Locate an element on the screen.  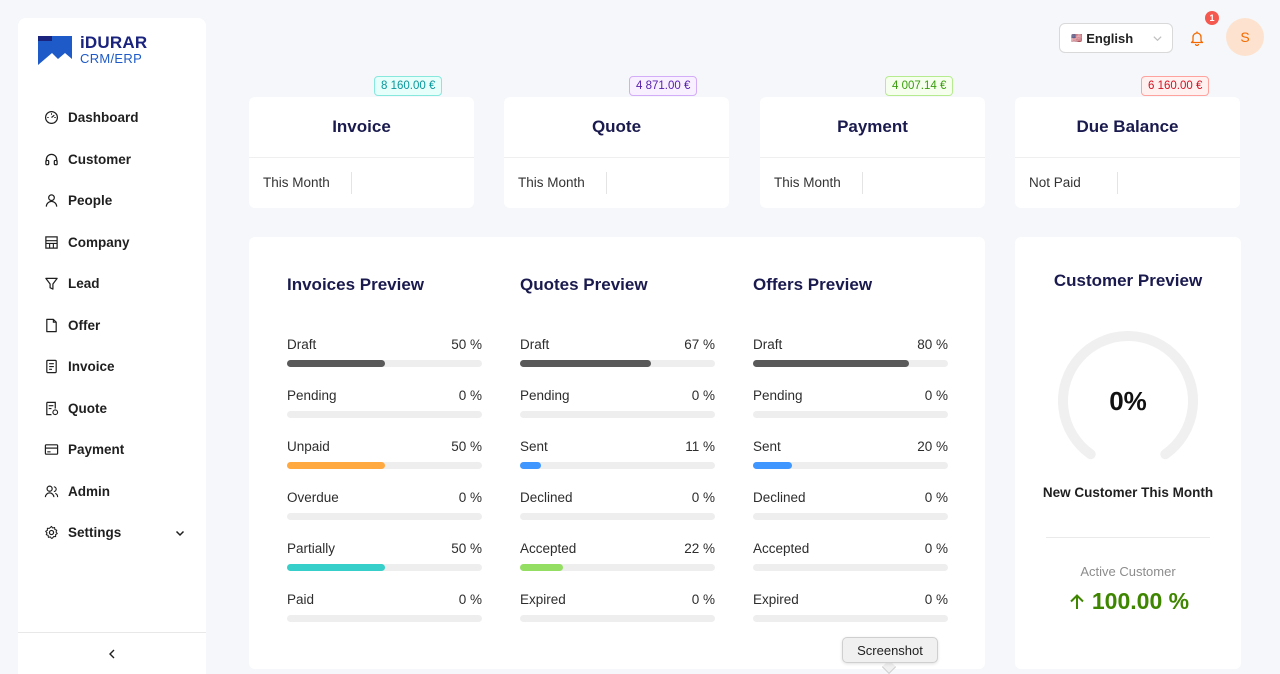
status-row-accepted: Accepted 22 % is located at coordinates (617, 556).